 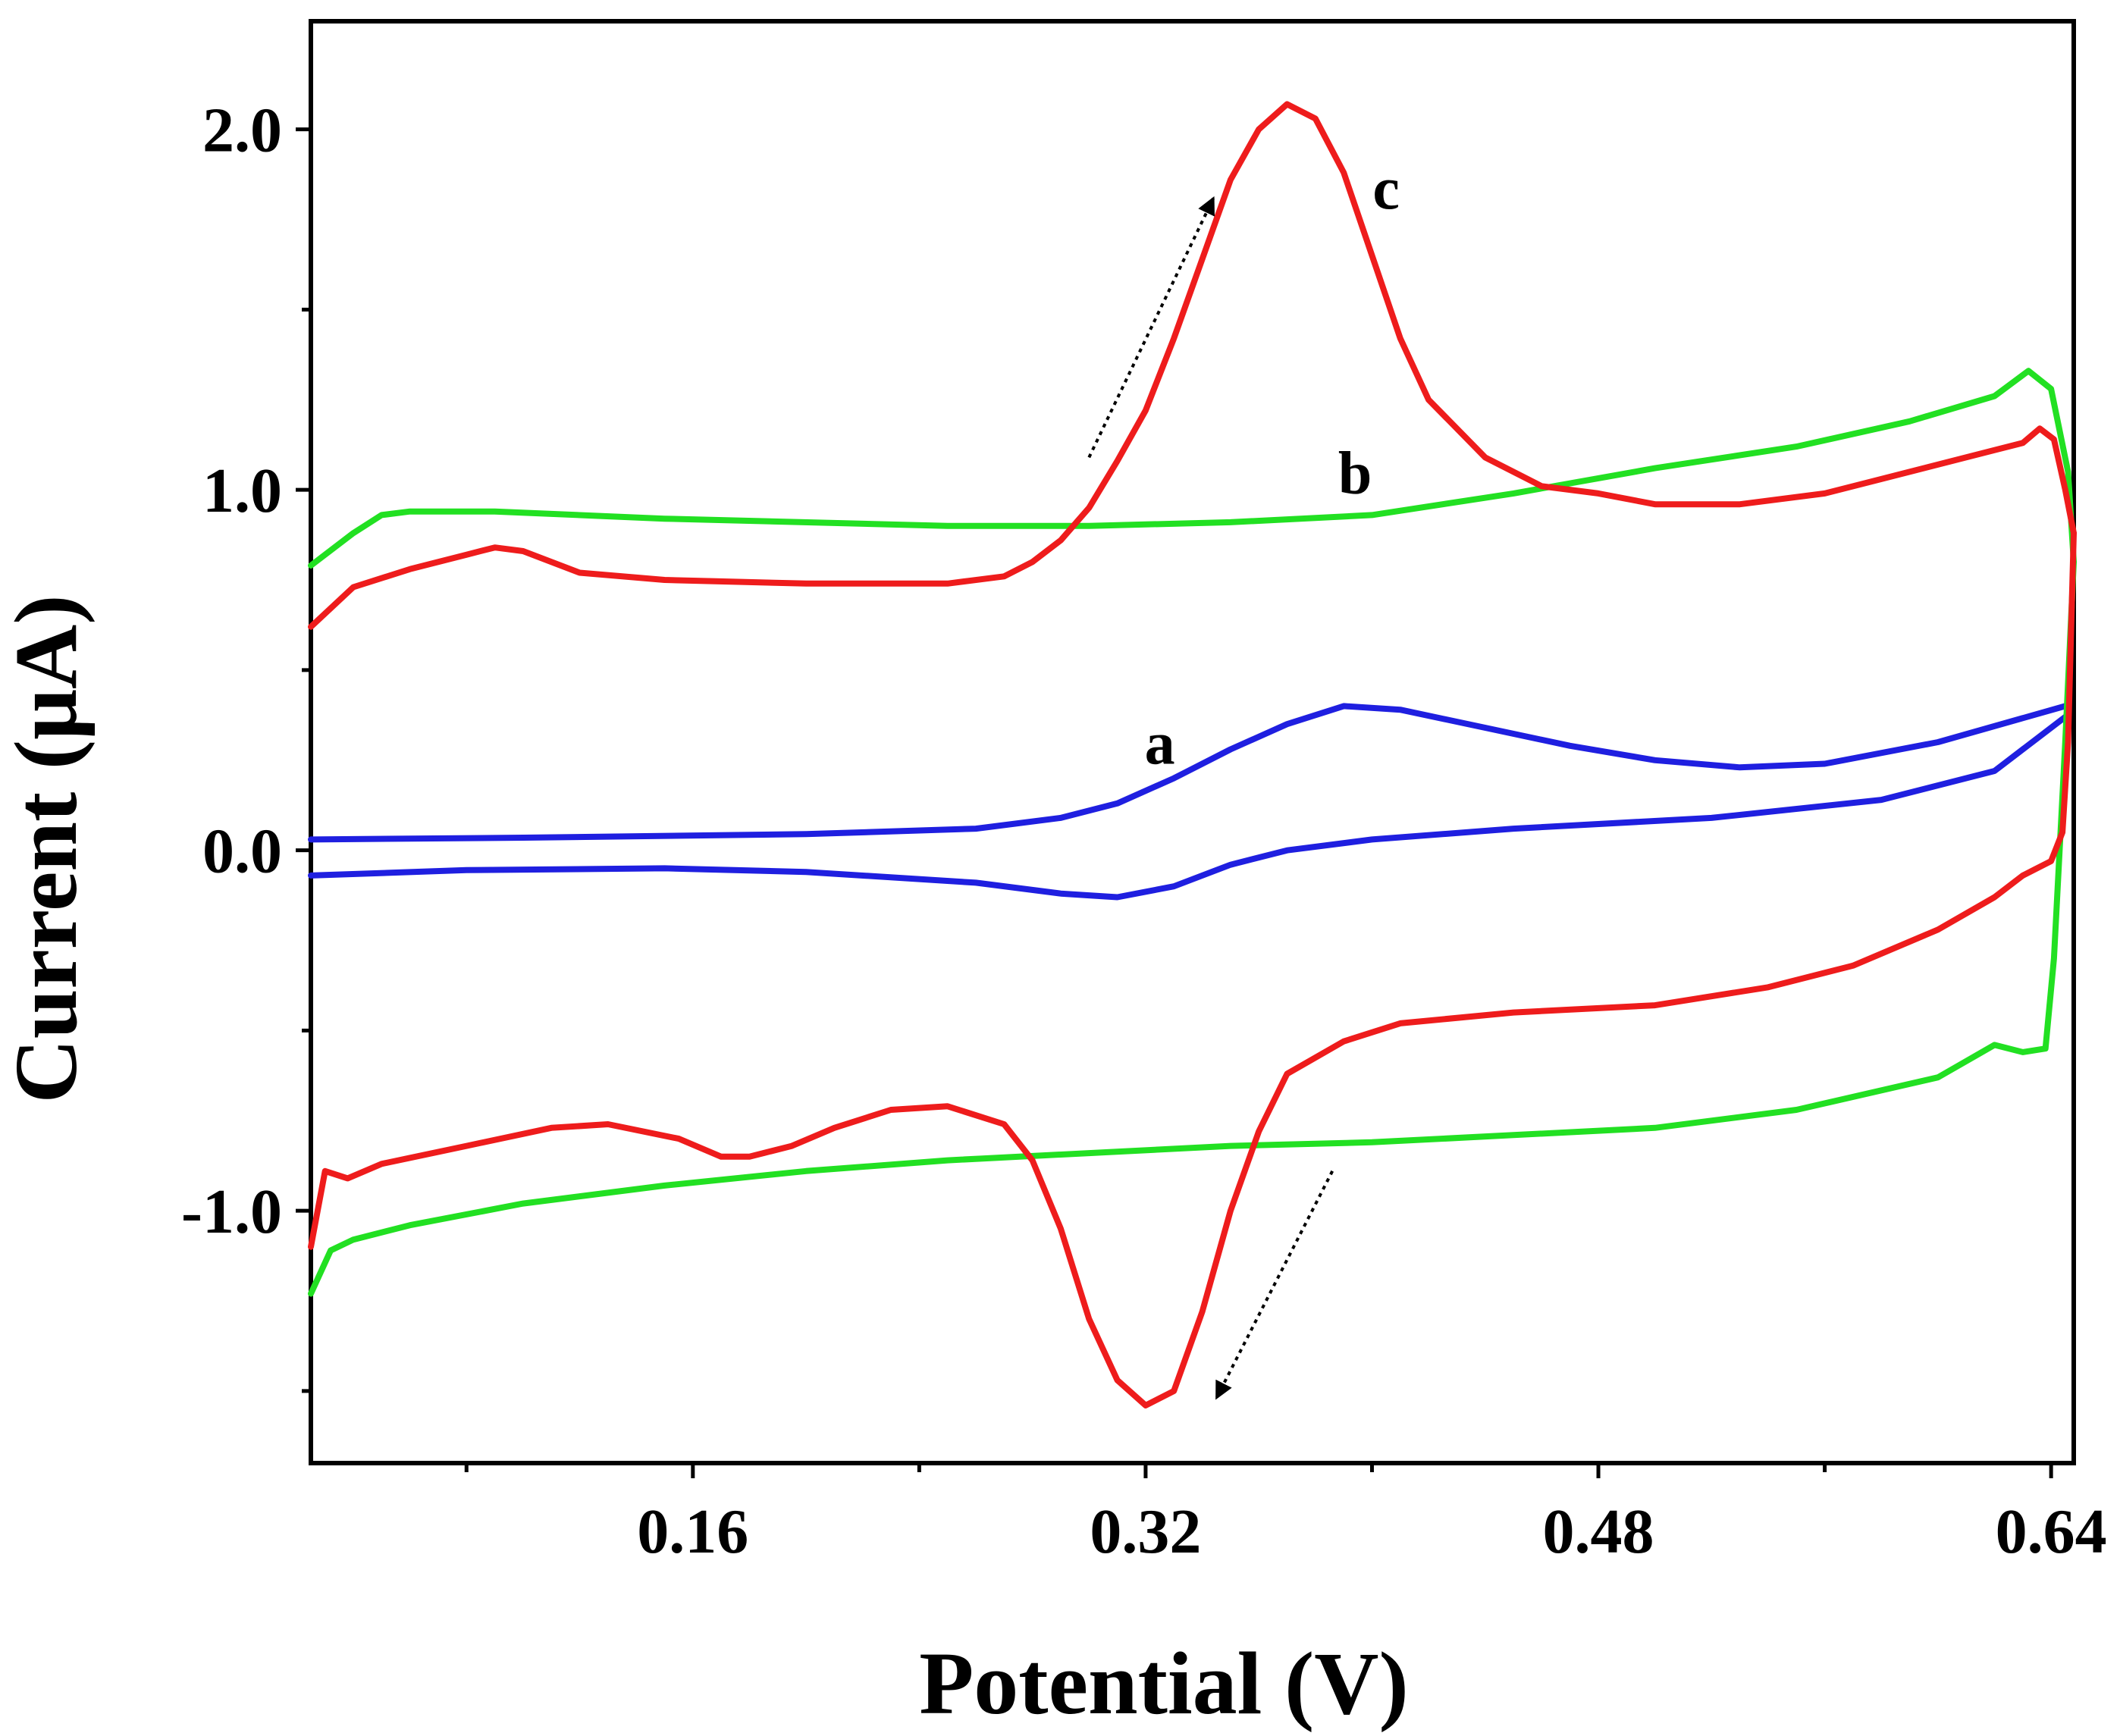 I want to click on curve-a-forward, so click(x=1188, y=773).